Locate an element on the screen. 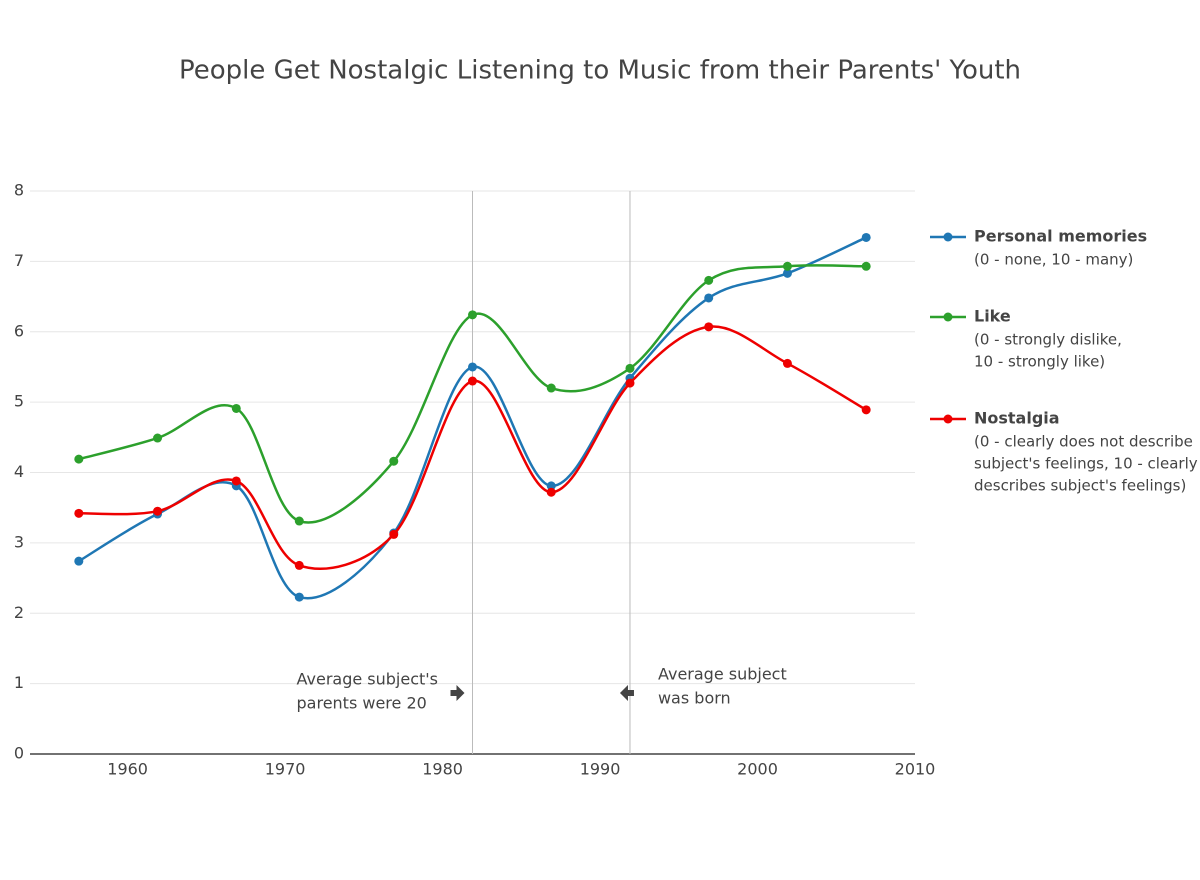  y-tick-label: 5 is located at coordinates (19, 401).